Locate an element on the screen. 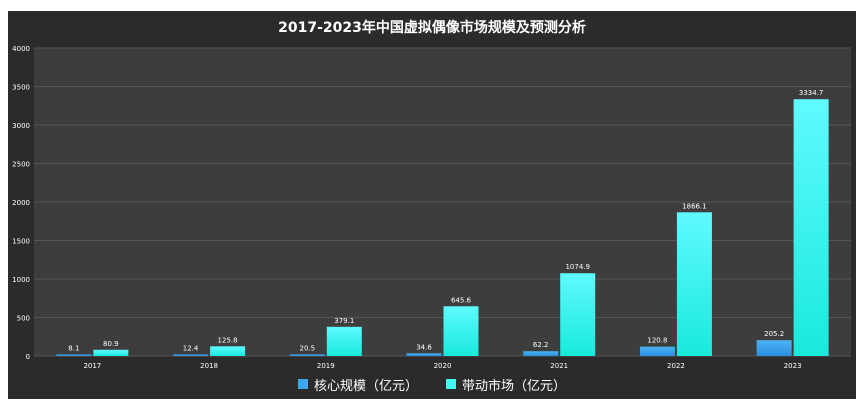 This screenshot has width=863, height=410. bar-core-2019 is located at coordinates (307, 355).